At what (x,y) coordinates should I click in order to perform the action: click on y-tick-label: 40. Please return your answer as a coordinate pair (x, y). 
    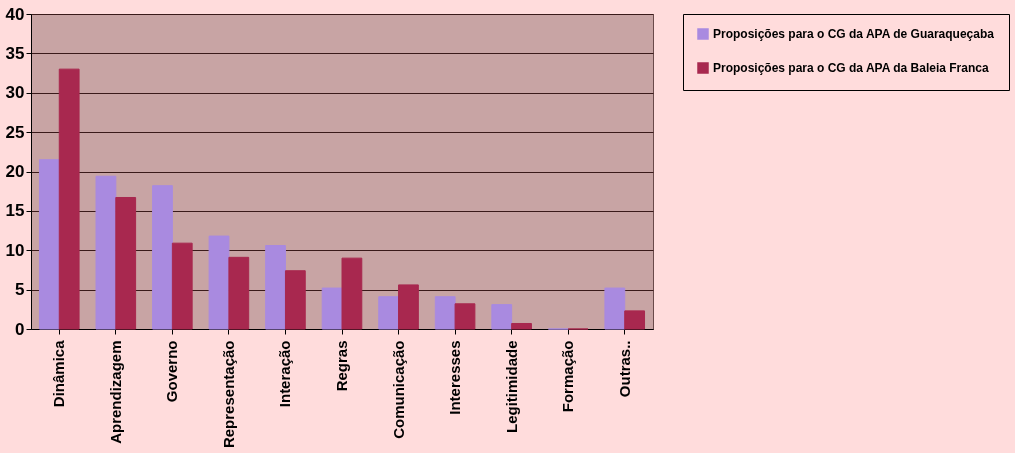
    Looking at the image, I should click on (15, 14).